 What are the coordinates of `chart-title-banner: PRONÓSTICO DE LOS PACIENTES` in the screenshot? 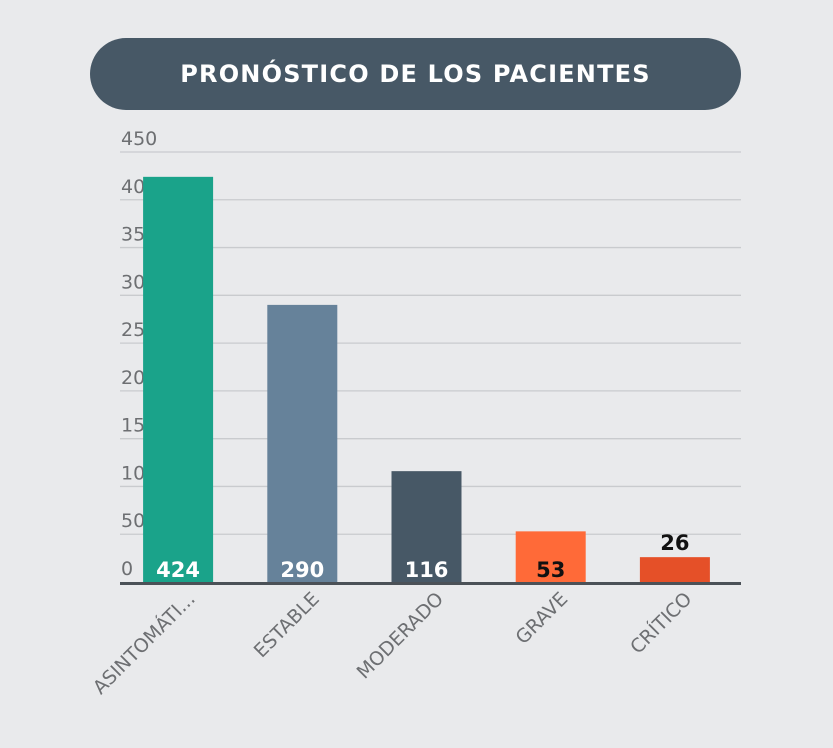 It's located at (415, 74).